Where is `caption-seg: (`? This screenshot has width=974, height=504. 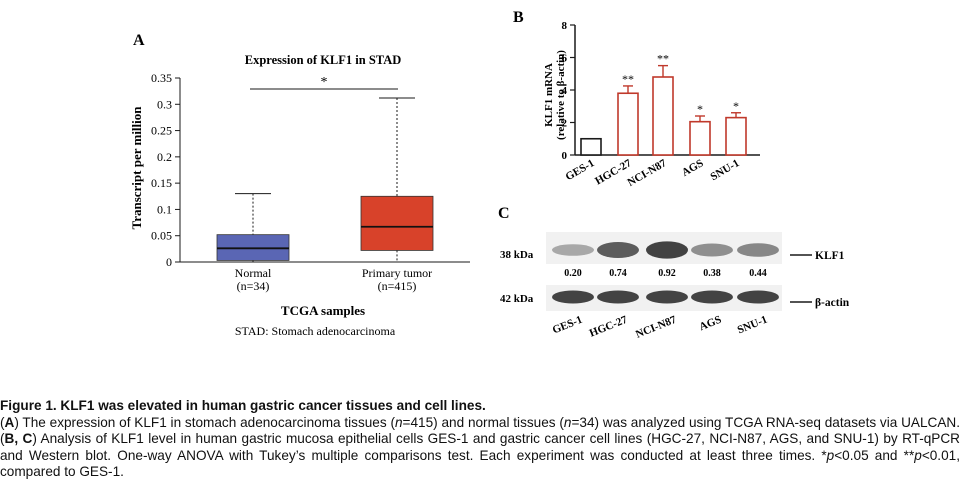
caption-seg: ( is located at coordinates (2, 422).